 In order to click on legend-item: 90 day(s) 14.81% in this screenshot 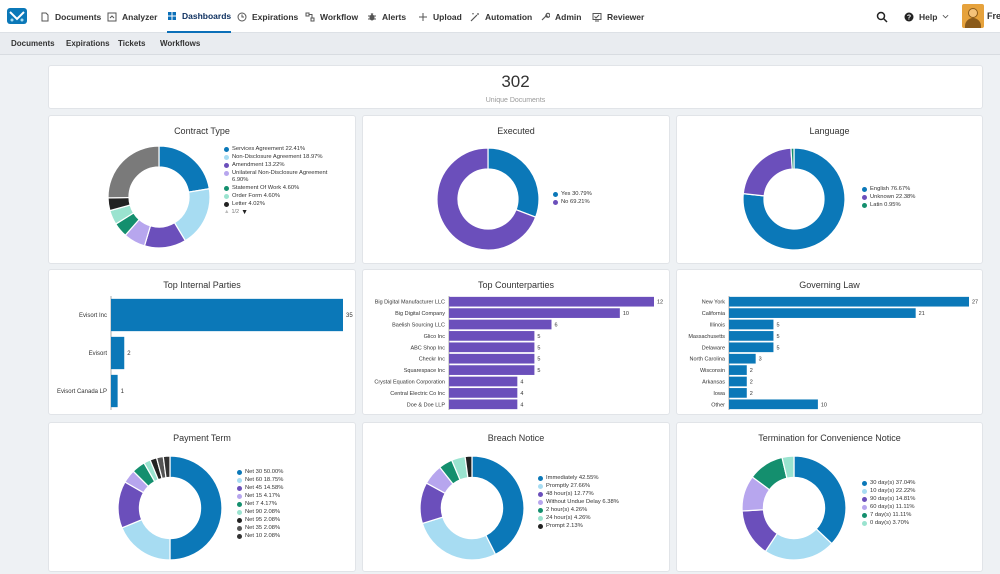, I will do `click(917, 499)`.